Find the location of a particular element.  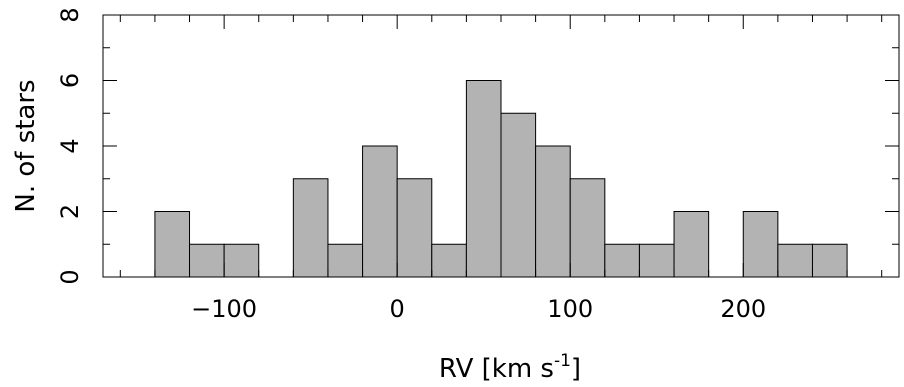

x-axis-title-close: ] is located at coordinates (576, 369).